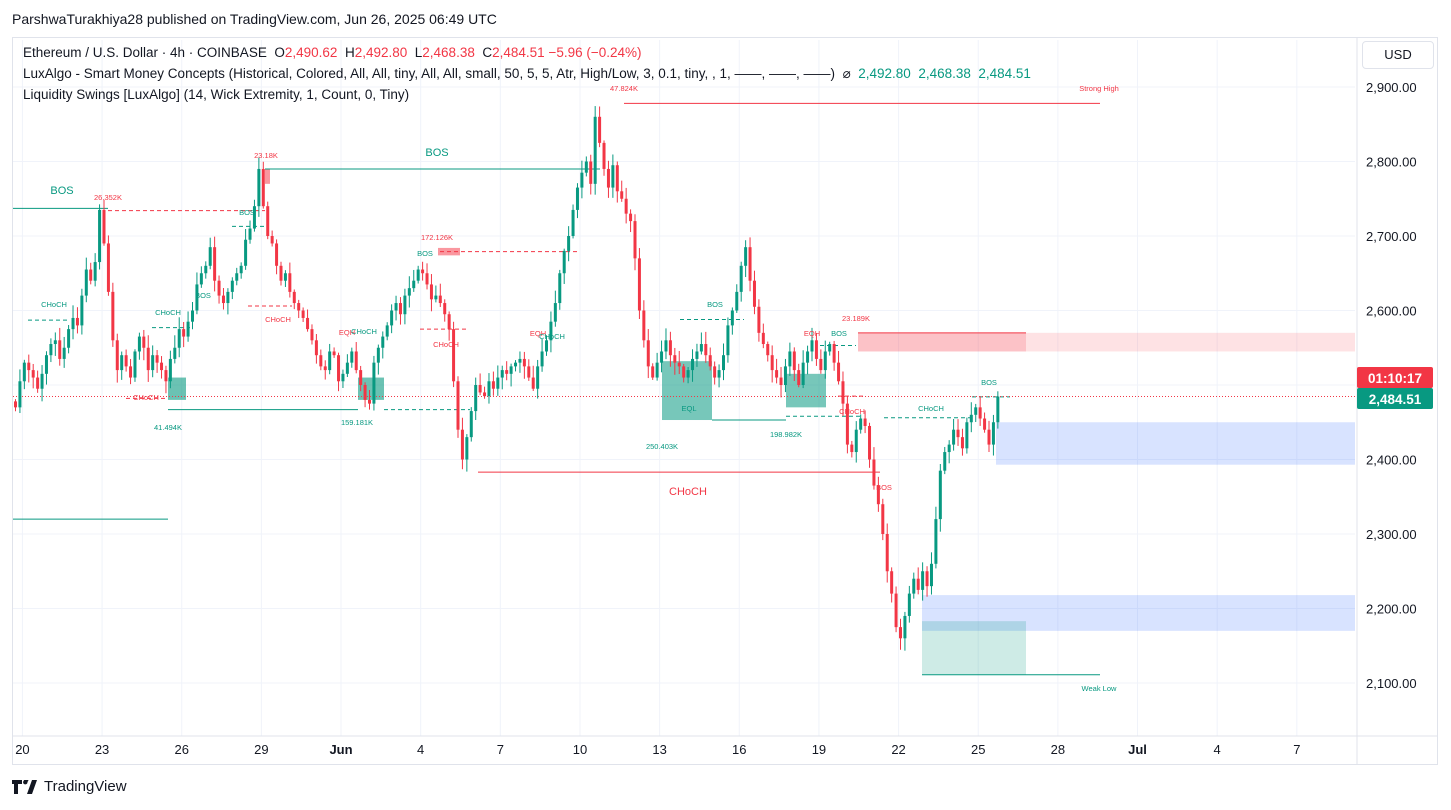  I want to click on current-price-badge, so click(1395, 398).